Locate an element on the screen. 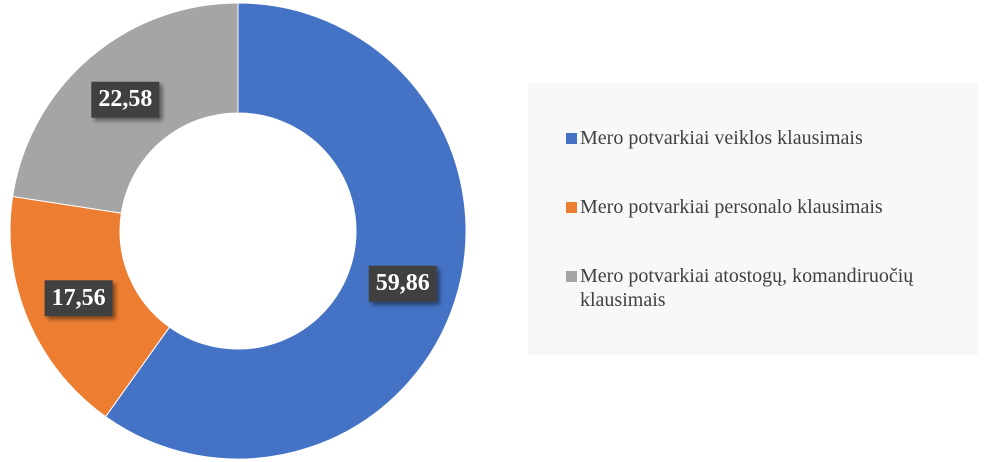 The width and height of the screenshot is (990, 462). data-label: 59,86 is located at coordinates (402, 283).